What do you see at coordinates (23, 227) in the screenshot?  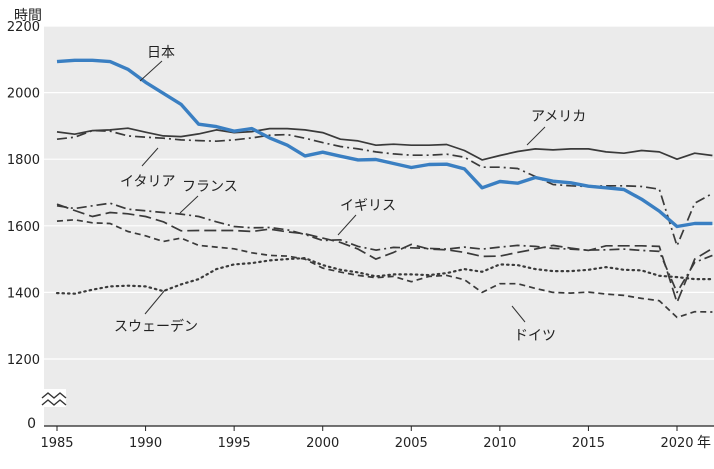 I see `y-tick-label: 1600` at bounding box center [23, 227].